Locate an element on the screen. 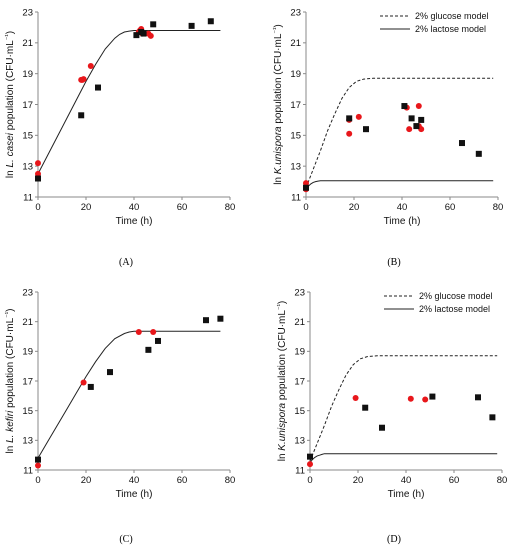  panel-label: (B) is located at coordinates (393, 262).